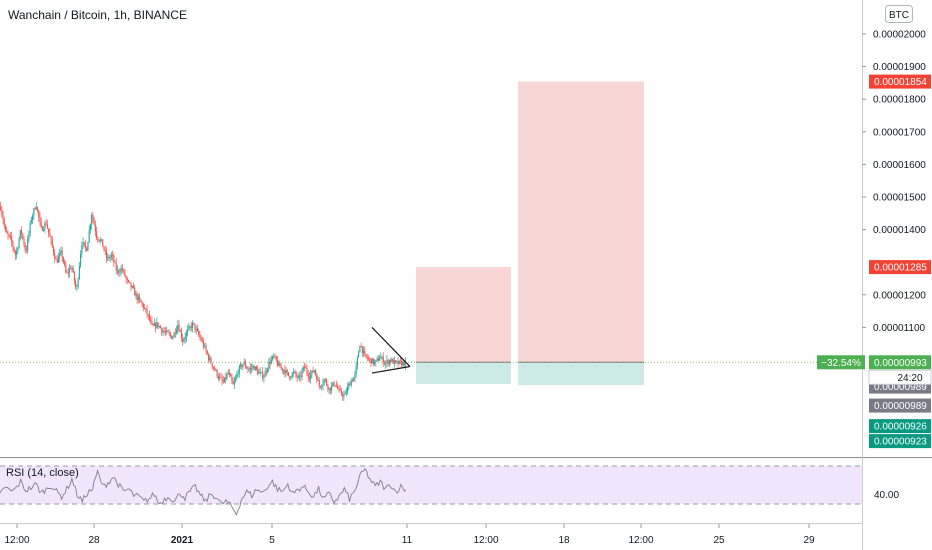  I want to click on time-tick-label: 12:00, so click(485, 540).